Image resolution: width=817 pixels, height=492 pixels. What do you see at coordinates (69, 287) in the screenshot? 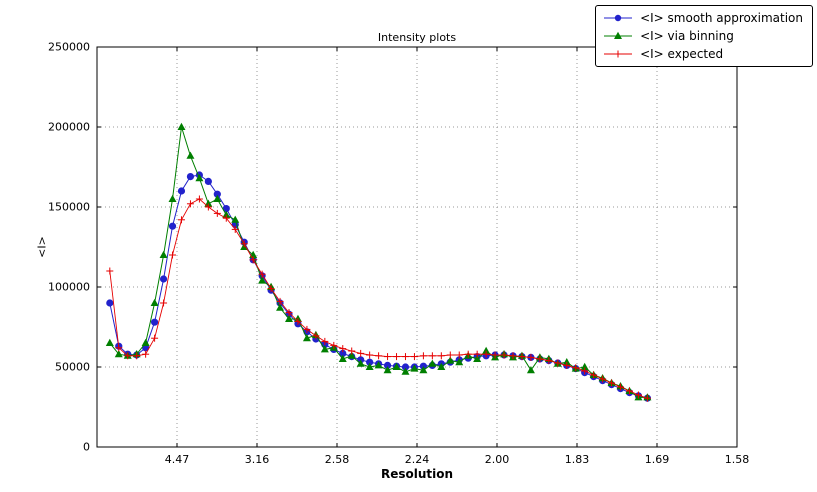
I see `svg-text: 100000` at bounding box center [69, 287].